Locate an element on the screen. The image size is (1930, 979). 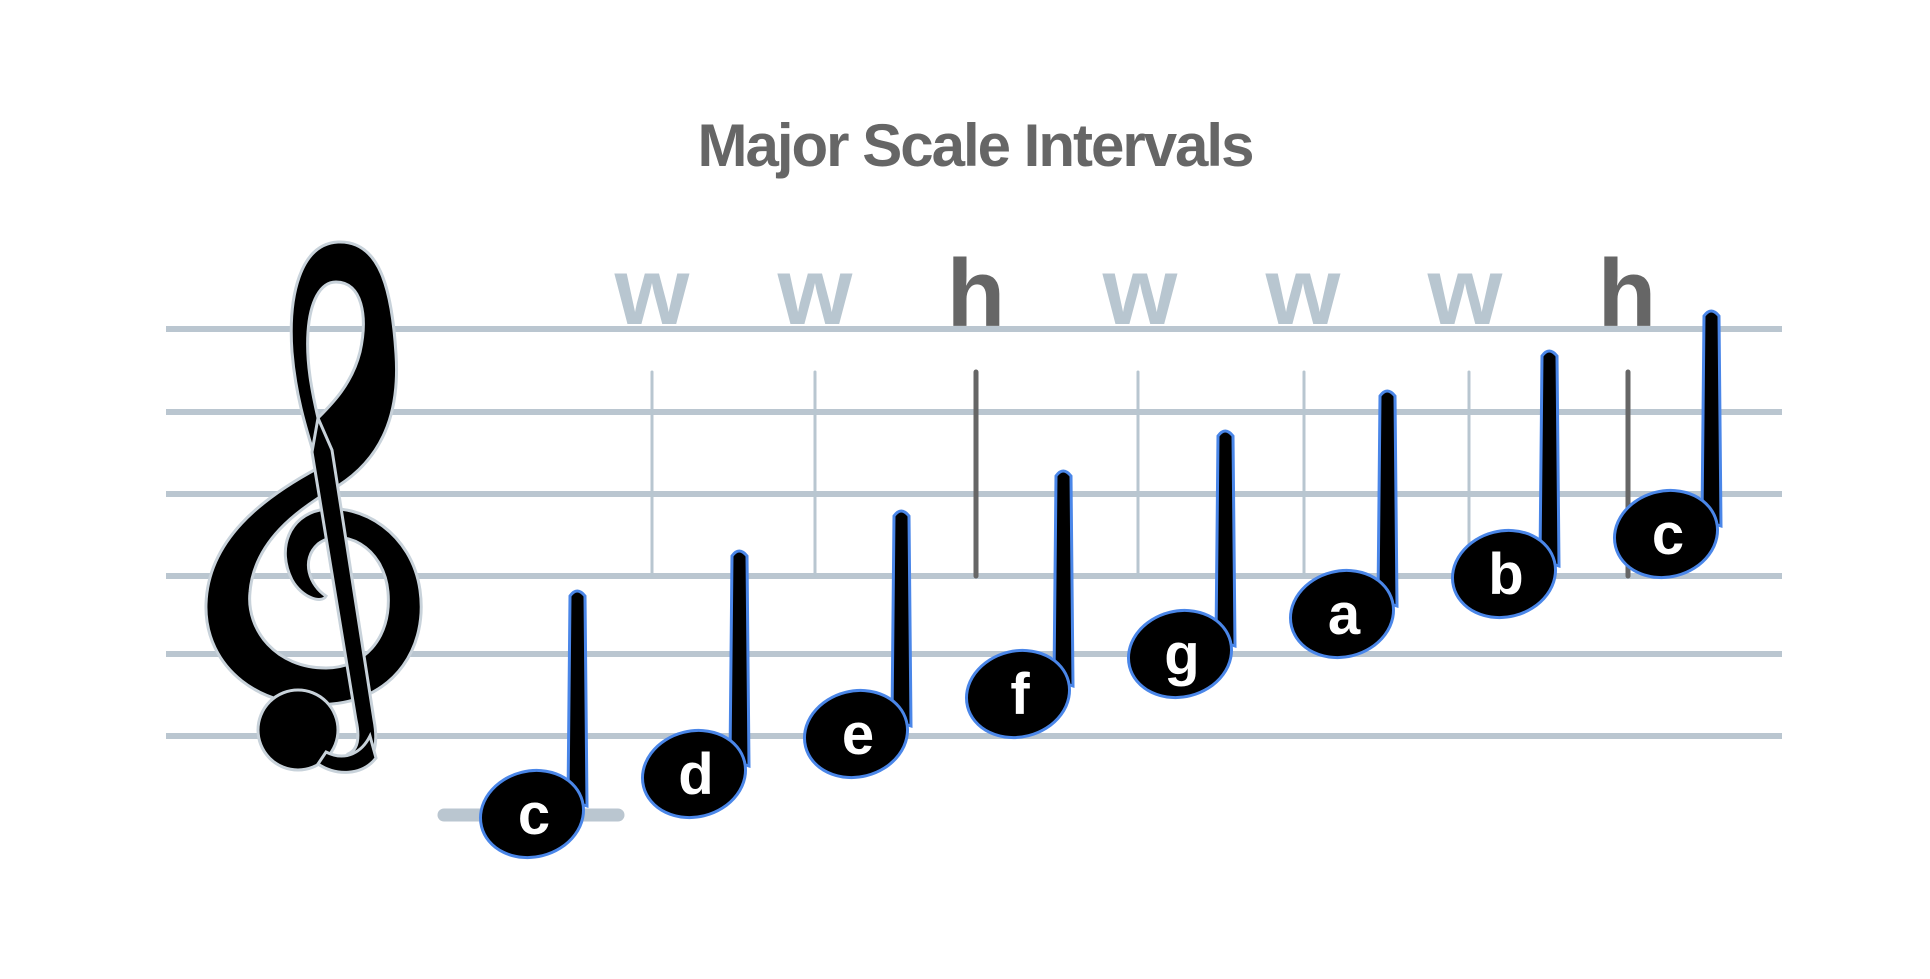
note-7: c is located at coordinates (1667, 444).